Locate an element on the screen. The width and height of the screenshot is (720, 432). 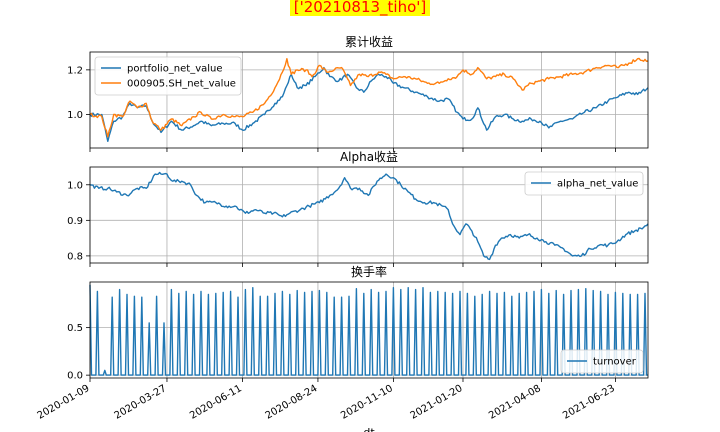
x-axis-label: dt is located at coordinates (369, 429).